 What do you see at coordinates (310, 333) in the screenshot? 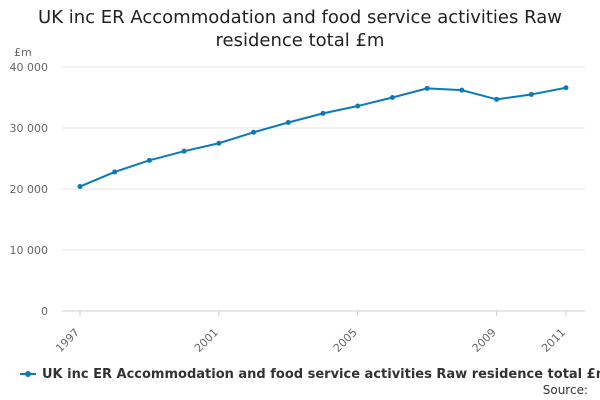
I see `x-axis-ticks: 1997 2001 2005 2009 2011` at bounding box center [310, 333].